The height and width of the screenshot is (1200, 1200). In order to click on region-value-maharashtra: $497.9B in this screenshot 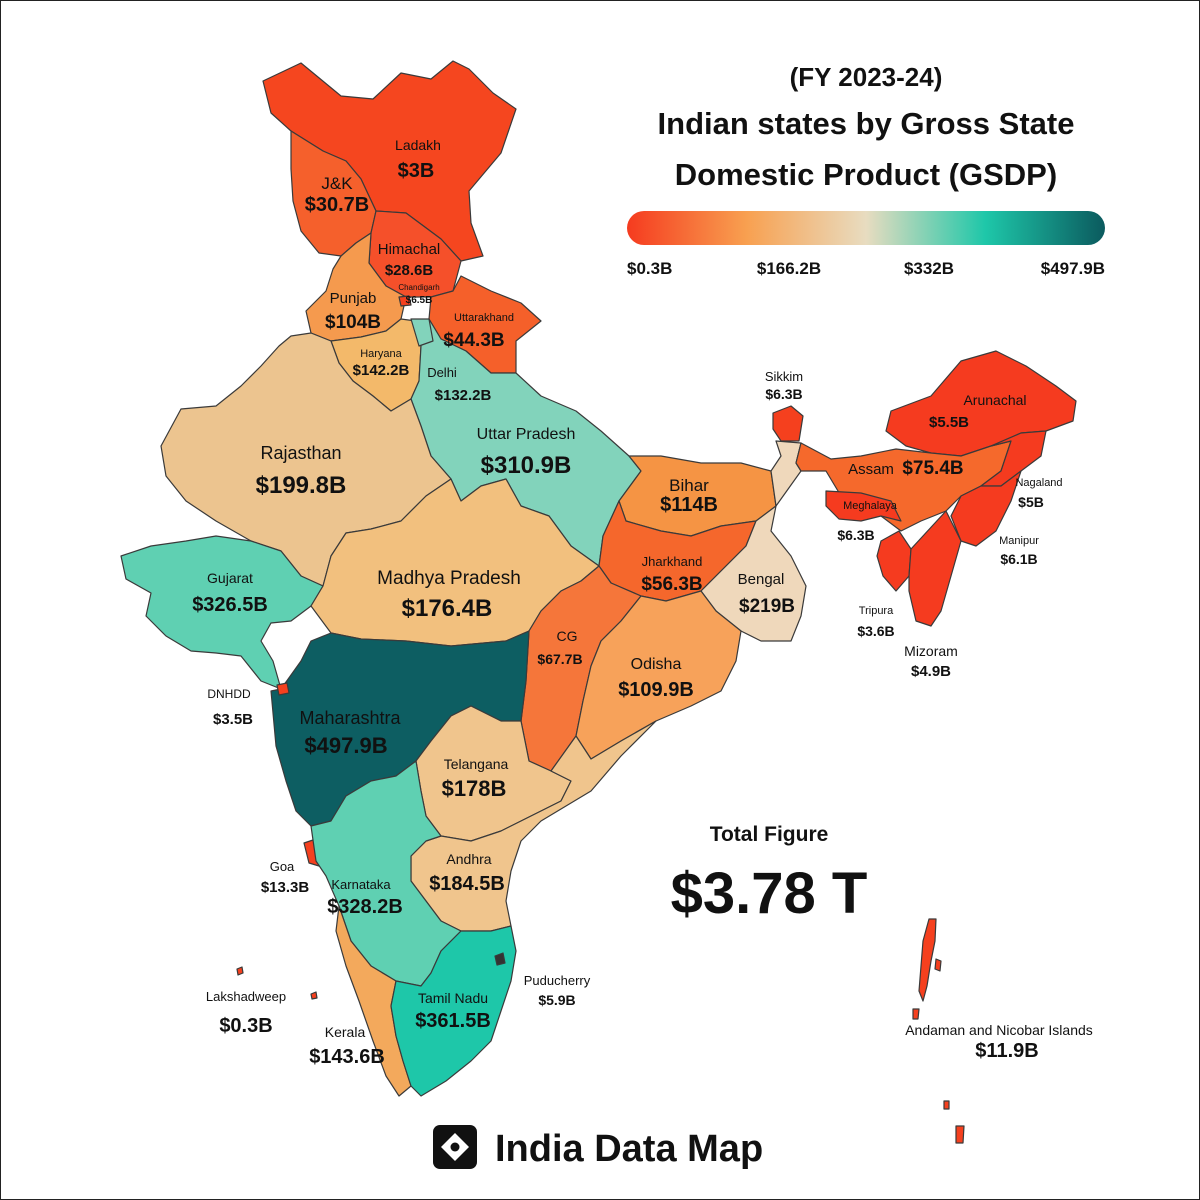, I will do `click(345, 745)`.